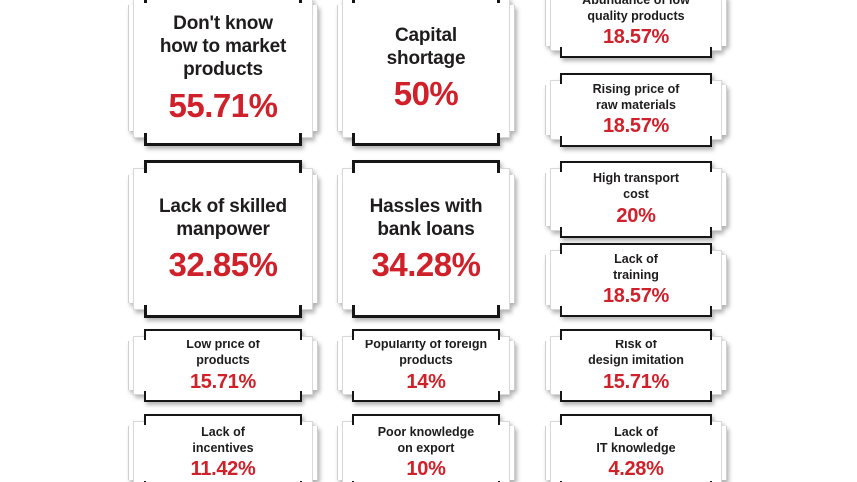 This screenshot has width=857, height=482. I want to click on stat-value: 20%, so click(636, 215).